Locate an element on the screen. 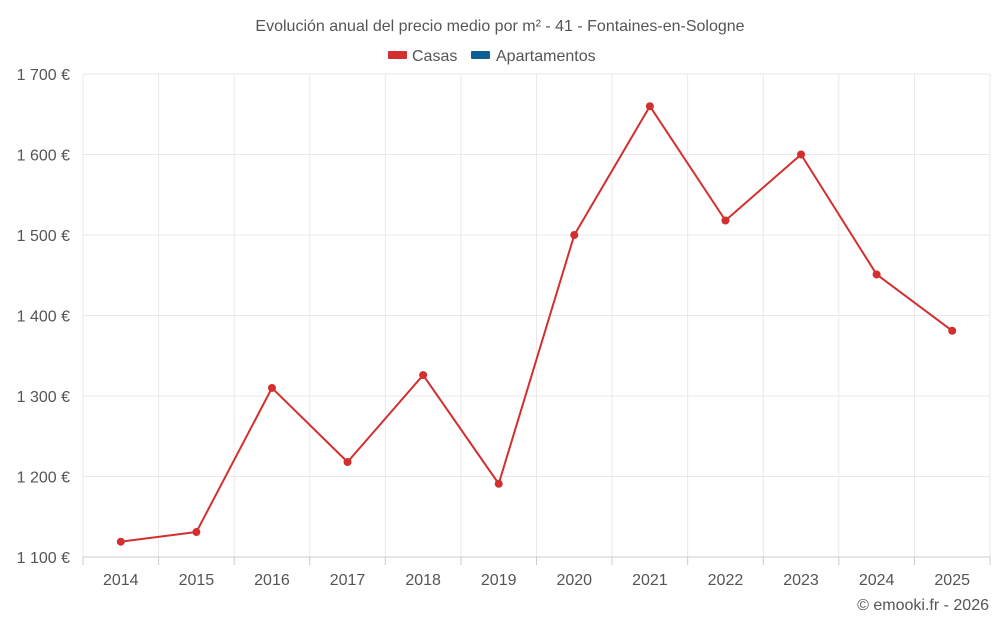 Image resolution: width=1000 pixels, height=630 pixels. x-tick-label: 2014 is located at coordinates (121, 580).